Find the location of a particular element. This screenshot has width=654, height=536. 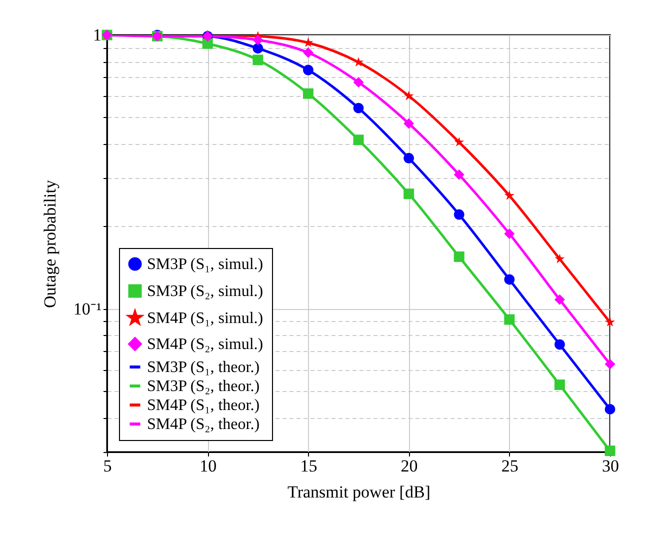

y-axis-title: Outage probability is located at coordinates (50, 244).